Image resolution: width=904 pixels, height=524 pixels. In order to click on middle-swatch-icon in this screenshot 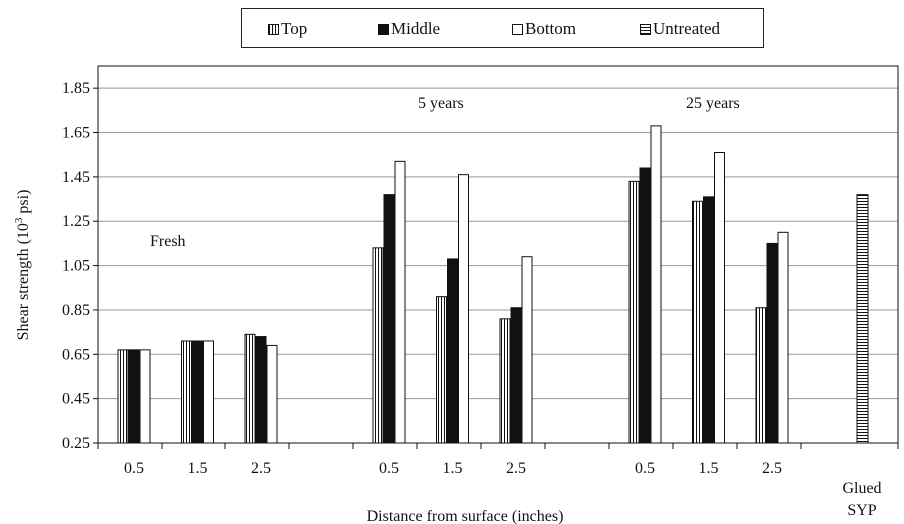, I will do `click(383, 29)`.